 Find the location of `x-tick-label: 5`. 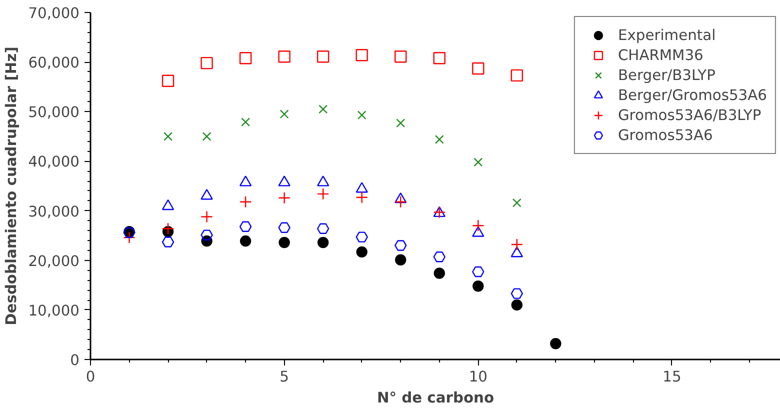

x-tick-label: 5 is located at coordinates (284, 377).